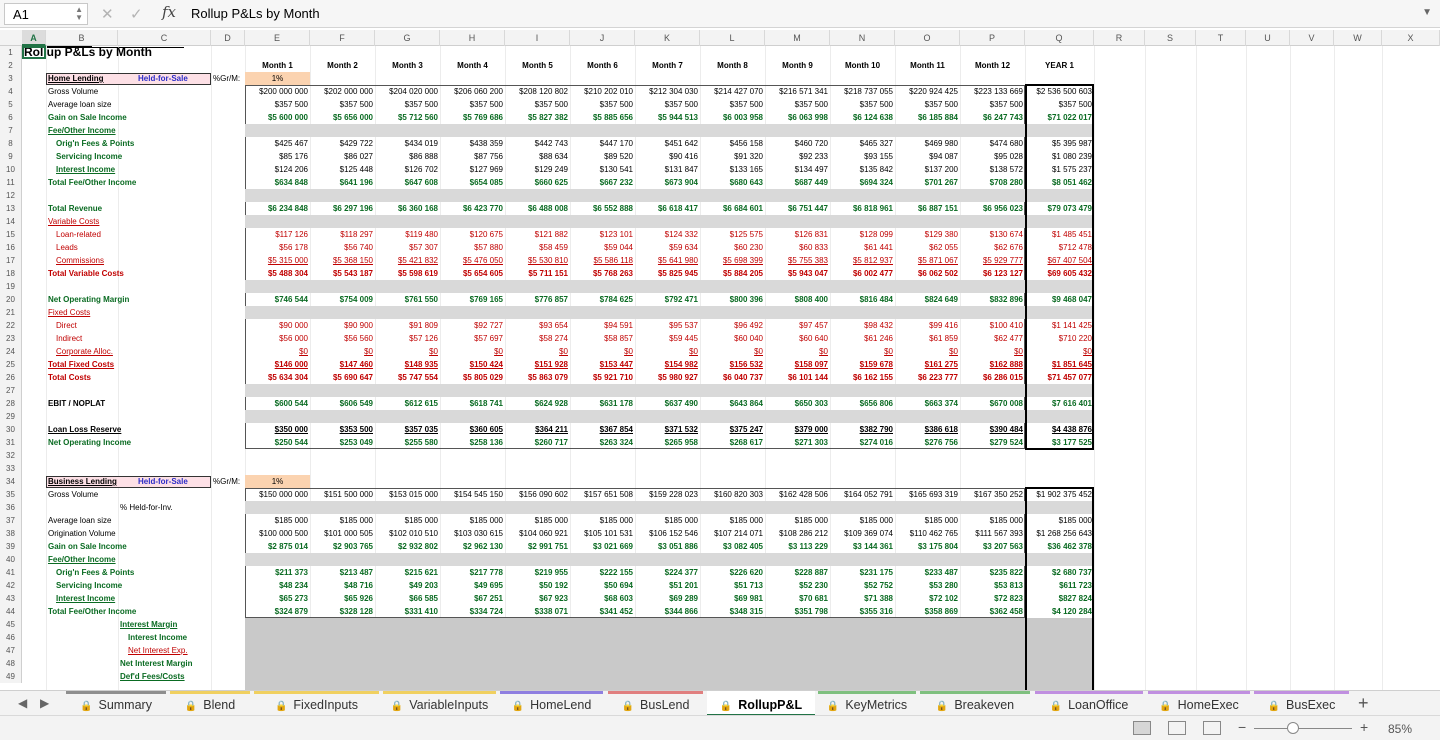 The image size is (1440, 740). Describe the element at coordinates (67, 247) in the screenshot. I see `home-row-label: Leads` at that location.